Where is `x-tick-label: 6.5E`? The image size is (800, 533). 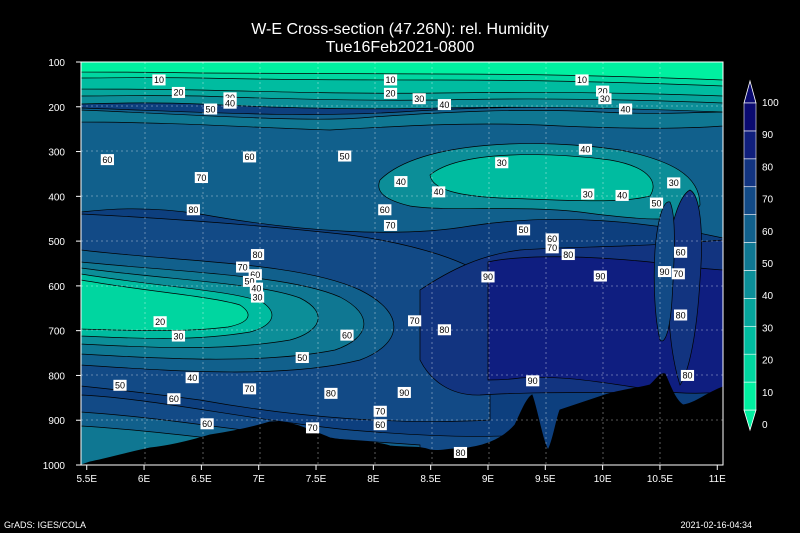
x-tick-label: 6.5E is located at coordinates (201, 479).